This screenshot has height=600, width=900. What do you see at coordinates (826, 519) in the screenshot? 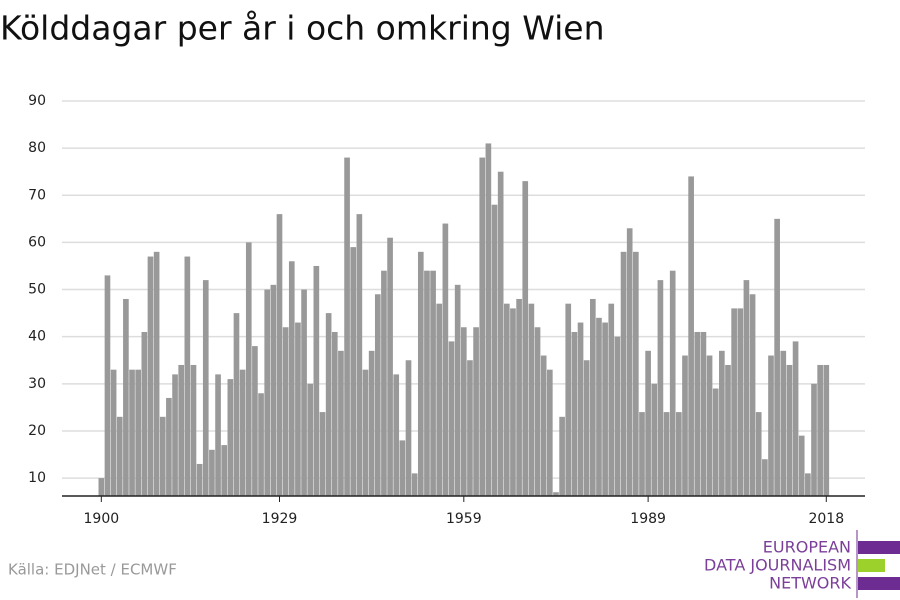
I see `x-tick-label: 2018` at bounding box center [826, 519].